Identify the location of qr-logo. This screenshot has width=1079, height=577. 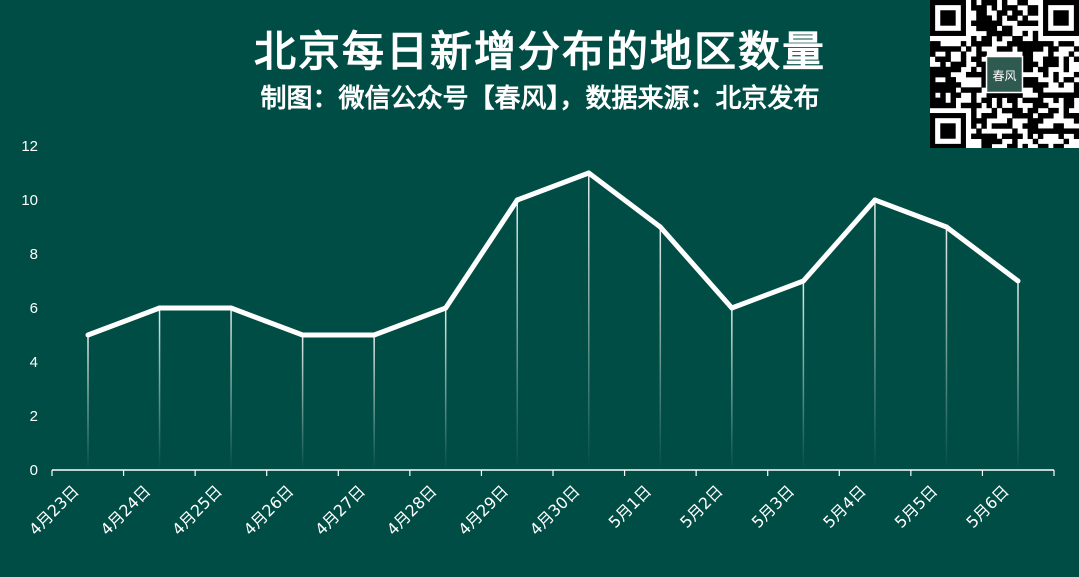
(1004, 74).